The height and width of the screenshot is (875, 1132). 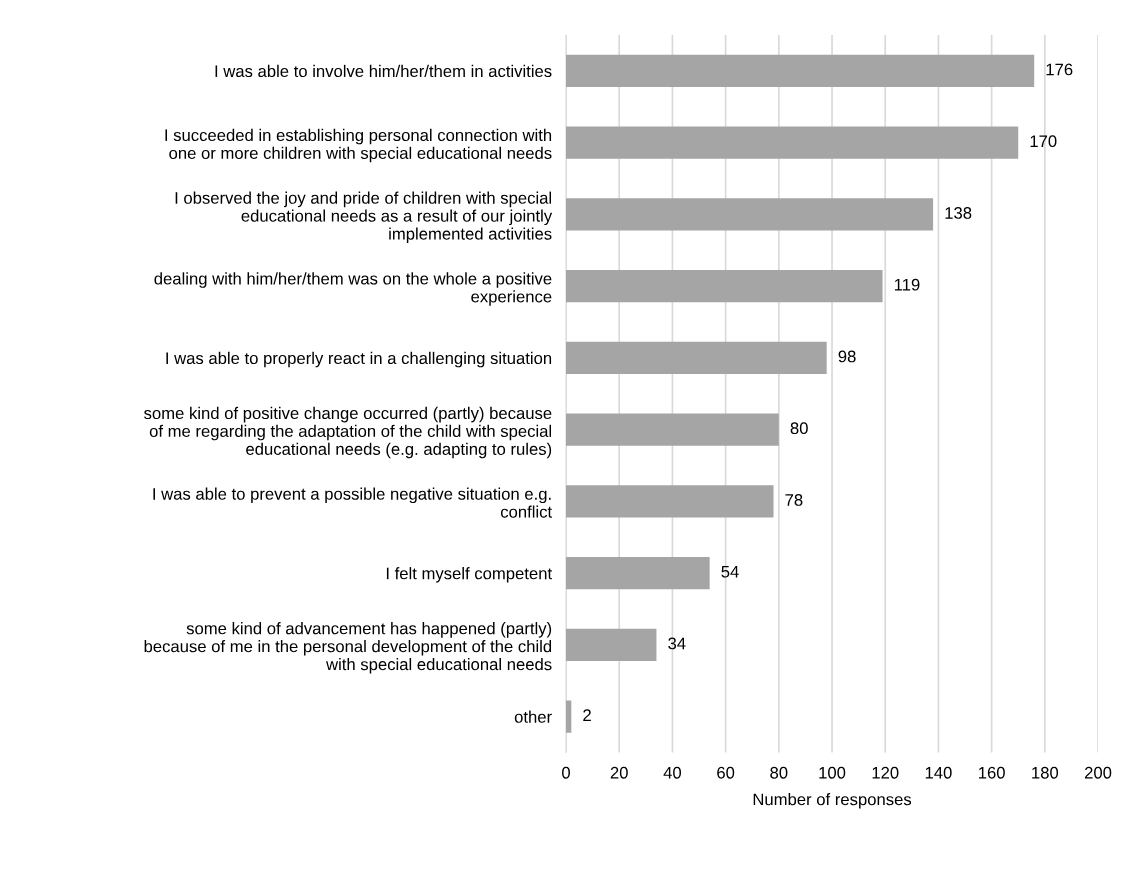 What do you see at coordinates (672, 772) in the screenshot?
I see `x-tick-label: 40` at bounding box center [672, 772].